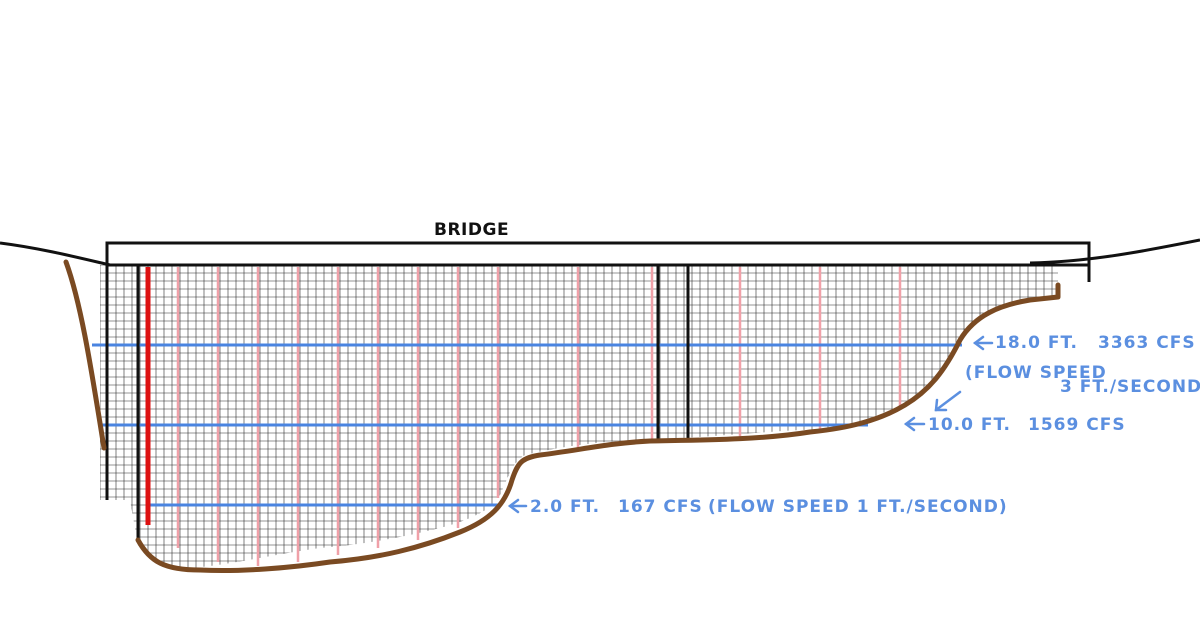 The height and width of the screenshot is (635, 1200). What do you see at coordinates (983, 343) in the screenshot?
I see `arrow-18ft` at bounding box center [983, 343].